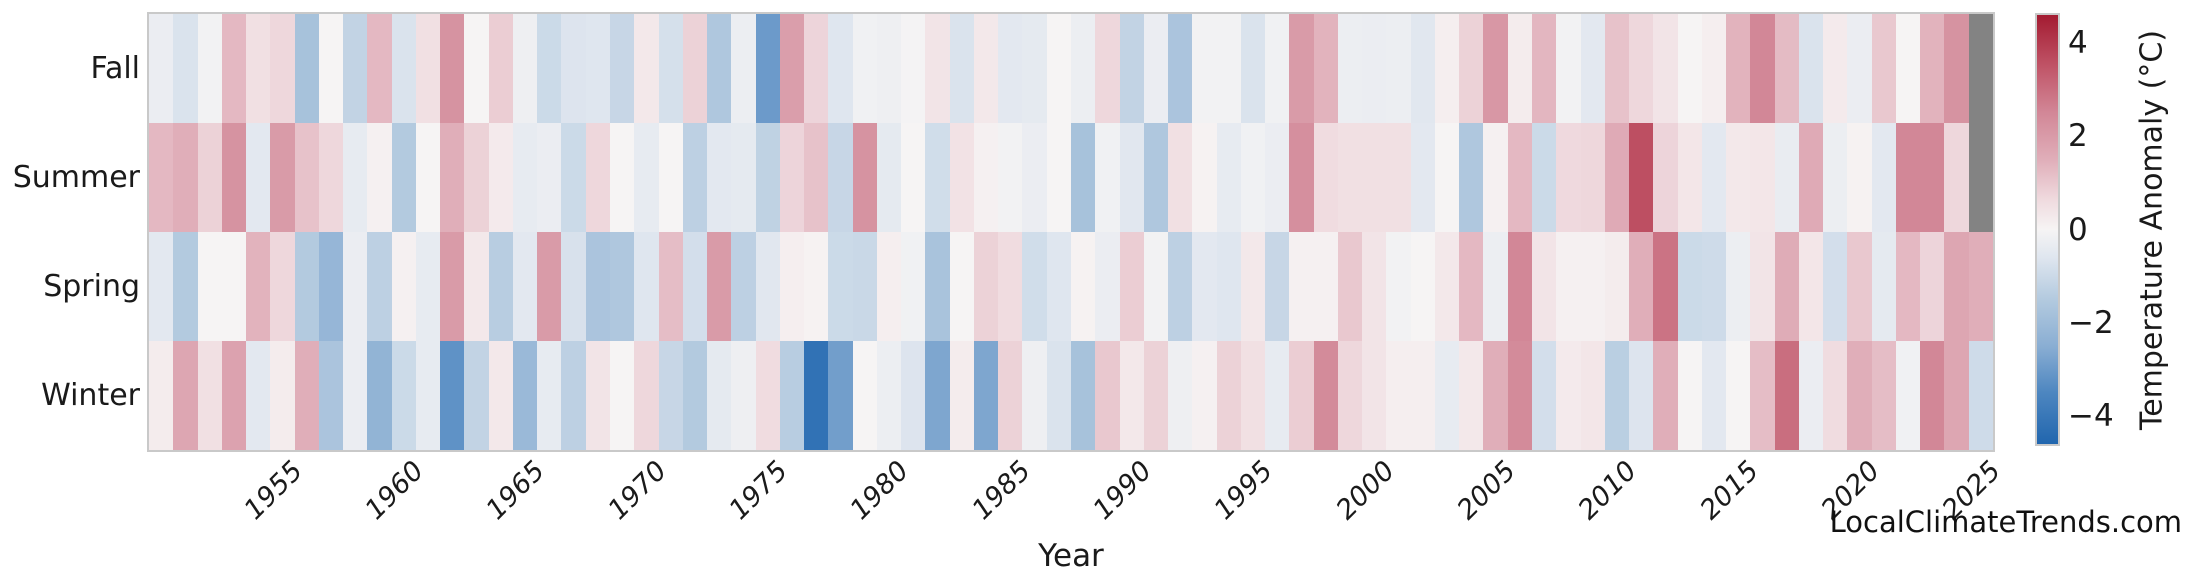 Image resolution: width=2200 pixels, height=585 pixels. Describe the element at coordinates (273, 490) in the screenshot. I see `x-tick-1955: 1955` at that location.